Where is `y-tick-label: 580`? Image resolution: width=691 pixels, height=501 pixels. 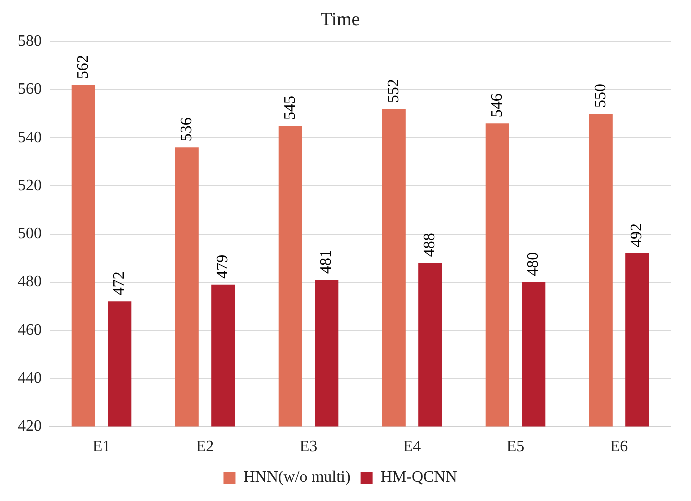
y-tick-label: 580 is located at coordinates (30, 41).